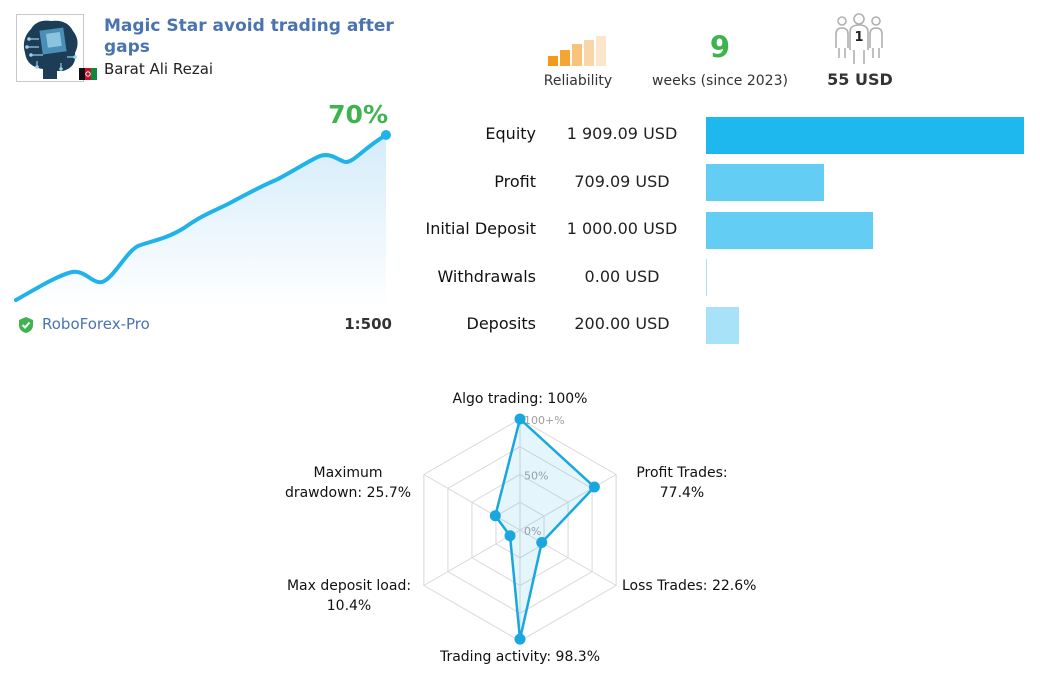 The height and width of the screenshot is (688, 1040). What do you see at coordinates (510, 133) in the screenshot?
I see `stat-label-equity: Equity` at bounding box center [510, 133].